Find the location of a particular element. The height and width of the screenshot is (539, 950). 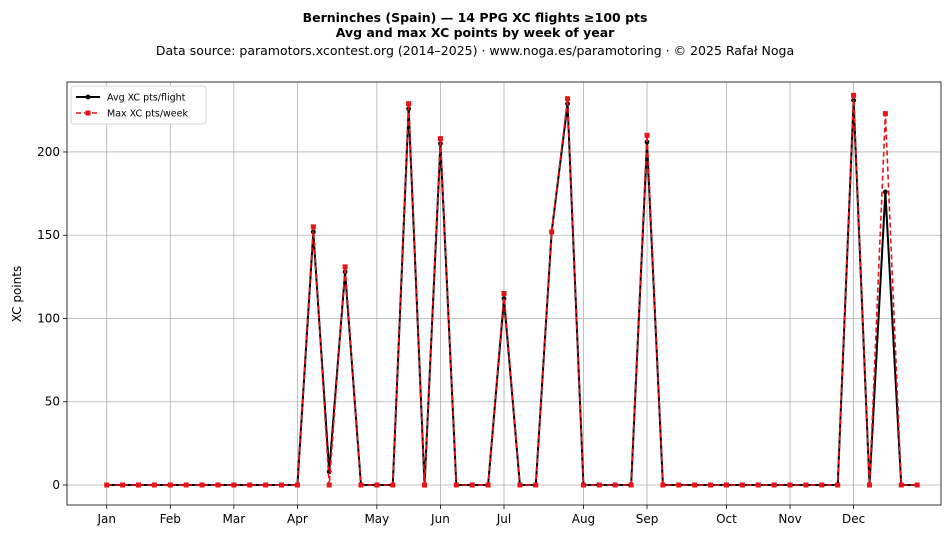

y-tick-label-1: 50 is located at coordinates (52, 402).